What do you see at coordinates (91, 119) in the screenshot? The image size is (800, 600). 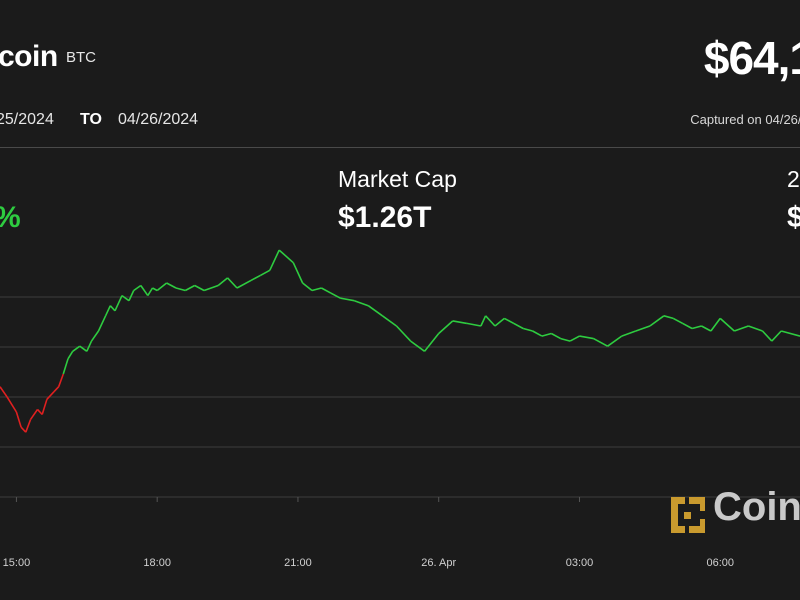 I see `to-label: TO` at bounding box center [91, 119].